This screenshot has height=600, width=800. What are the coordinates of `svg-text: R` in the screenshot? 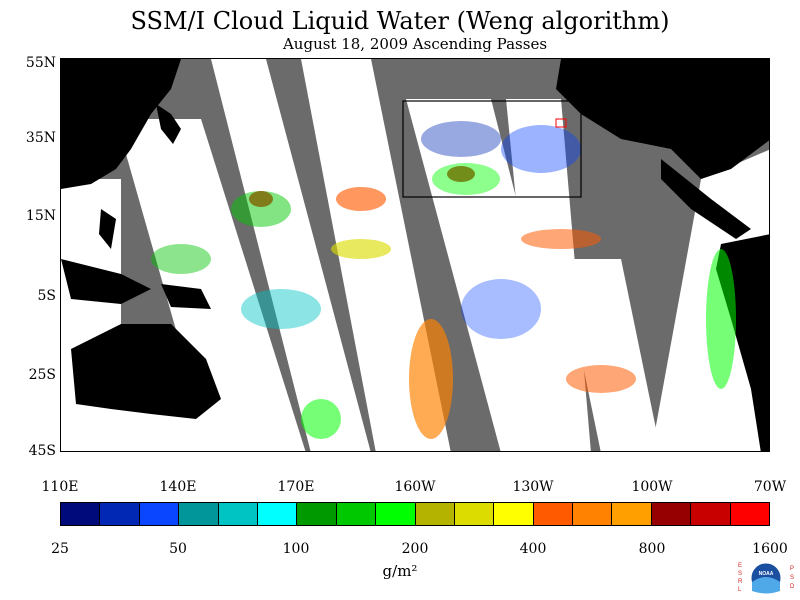 It's located at (740, 582).